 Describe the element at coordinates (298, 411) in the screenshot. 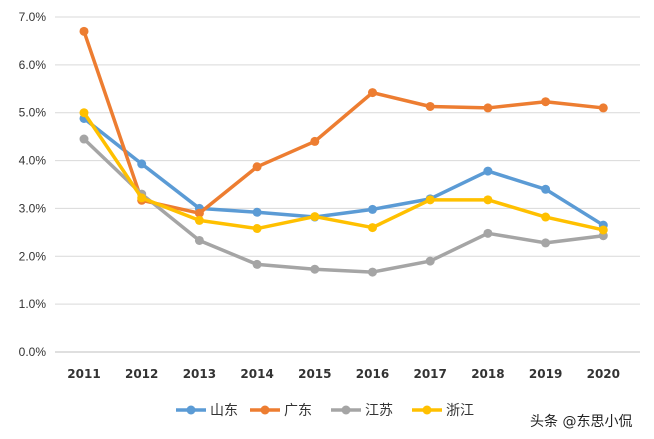

I see `legend-label: 广东` at that location.